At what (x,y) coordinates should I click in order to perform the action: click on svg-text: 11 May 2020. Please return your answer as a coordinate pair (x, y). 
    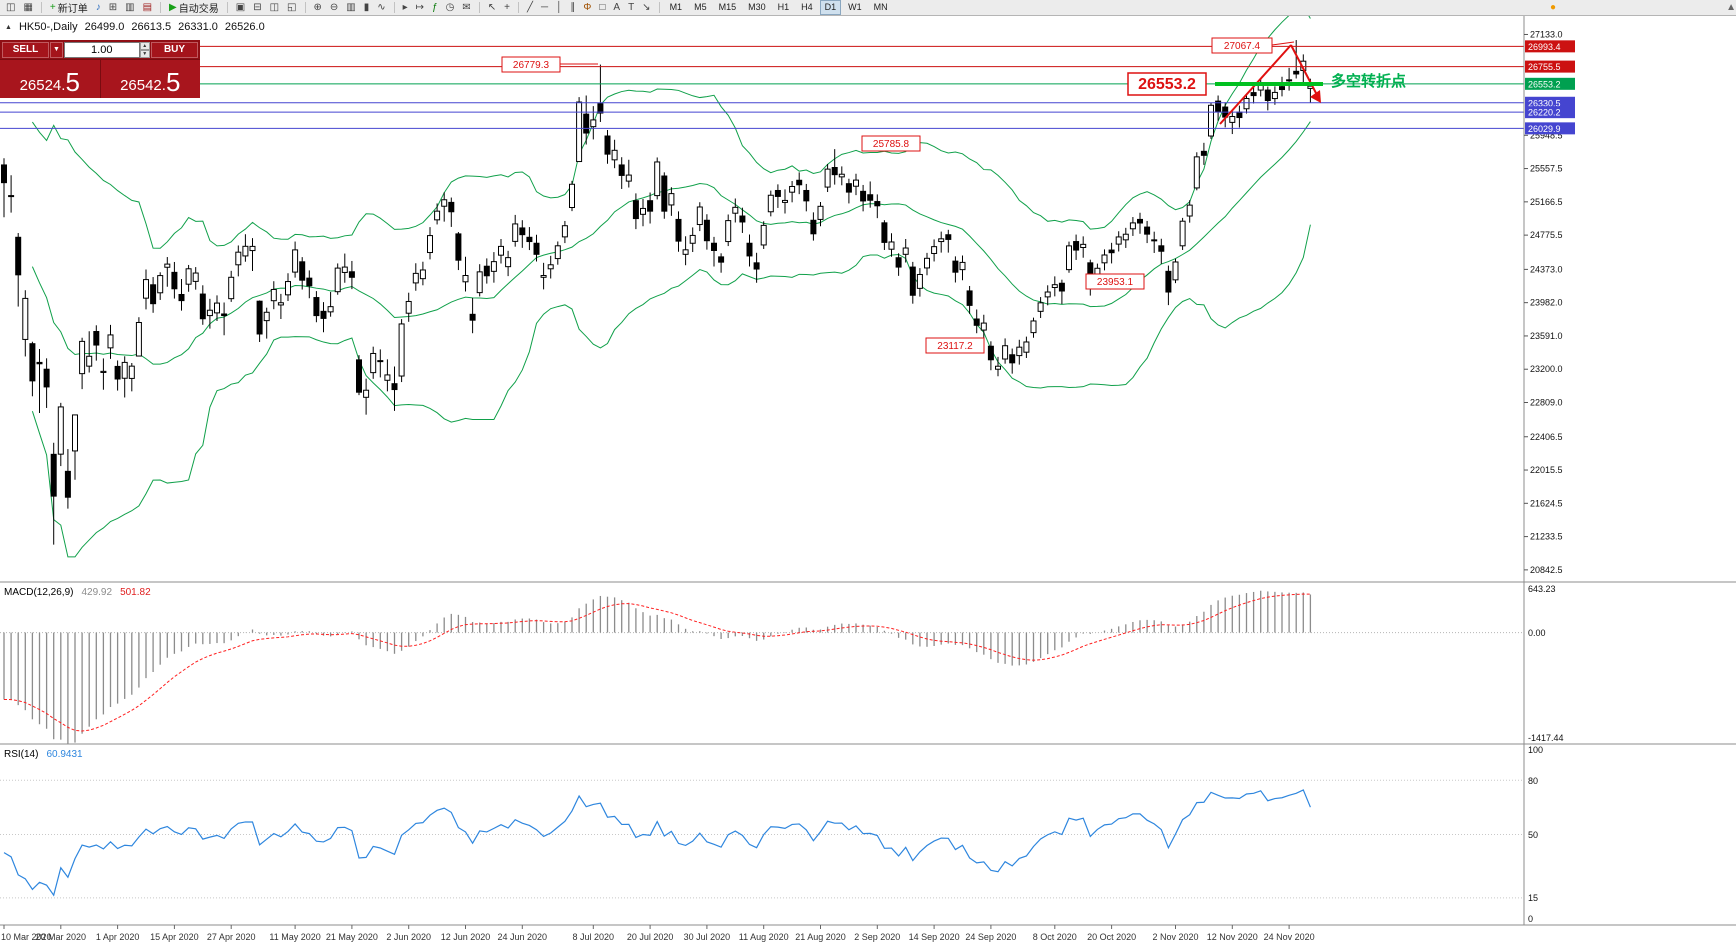
    Looking at the image, I should click on (294, 937).